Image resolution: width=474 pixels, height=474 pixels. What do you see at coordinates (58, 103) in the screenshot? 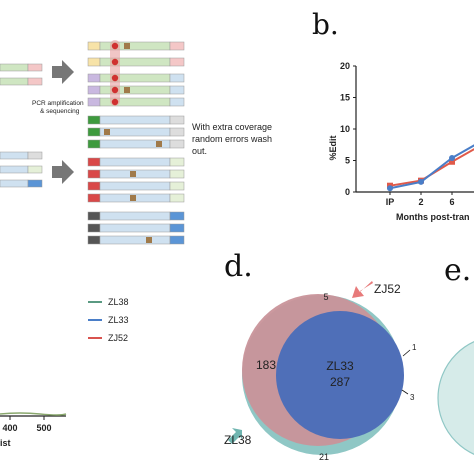
I see `pcr-label-line-1: PCR amplification` at bounding box center [58, 103].